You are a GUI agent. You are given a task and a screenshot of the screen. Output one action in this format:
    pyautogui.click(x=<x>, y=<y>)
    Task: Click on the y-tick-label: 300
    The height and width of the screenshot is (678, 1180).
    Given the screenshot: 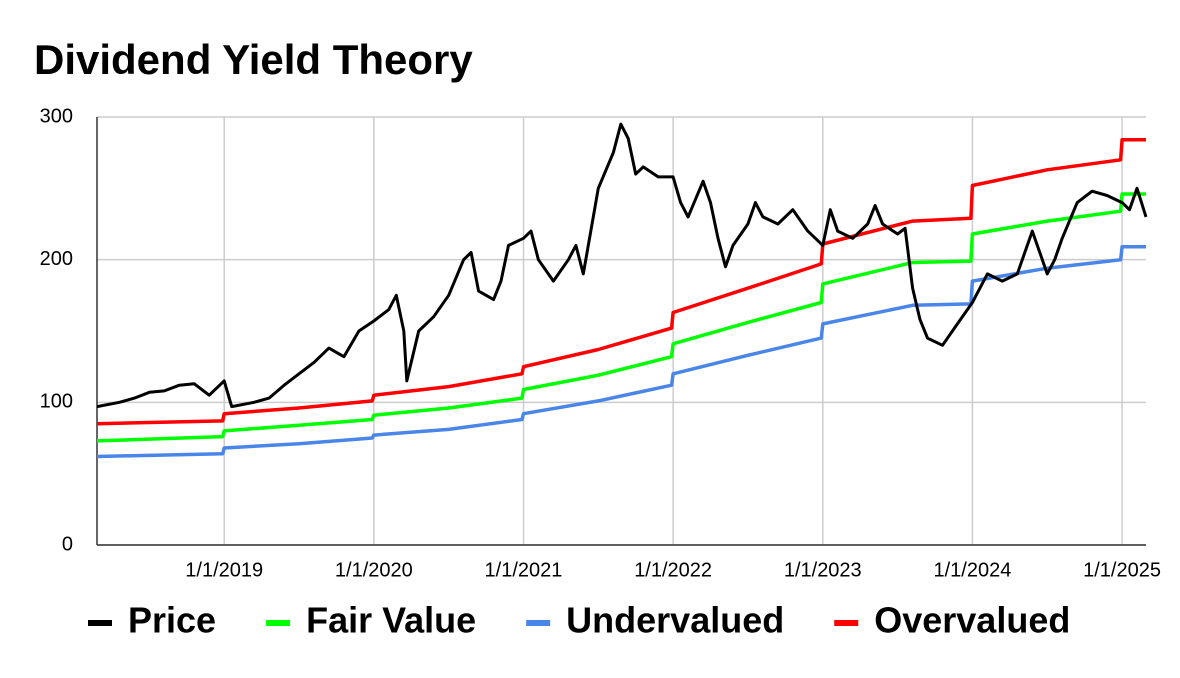 What is the action you would take?
    pyautogui.click(x=56, y=116)
    